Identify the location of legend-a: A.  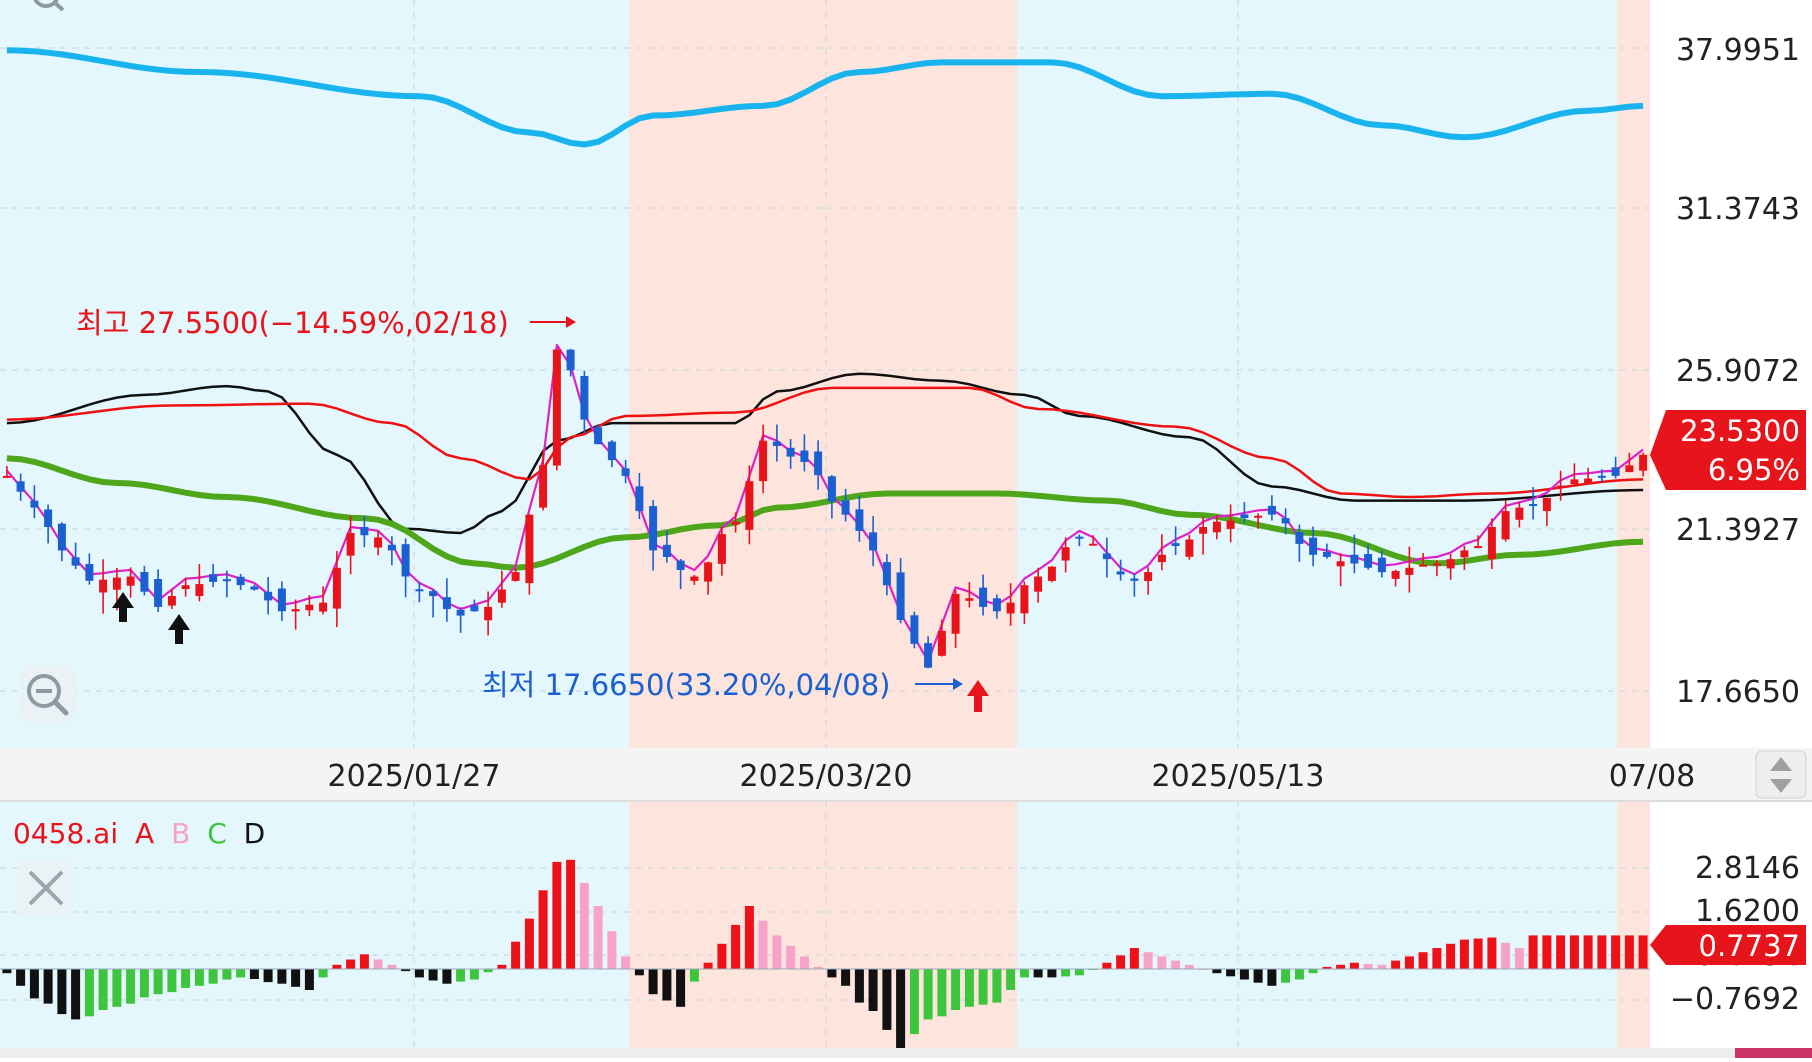
(144, 833).